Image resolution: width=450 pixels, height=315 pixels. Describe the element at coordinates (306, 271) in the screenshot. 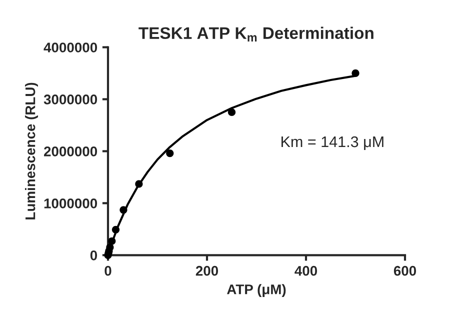

I see `x-tick-label: 400` at that location.